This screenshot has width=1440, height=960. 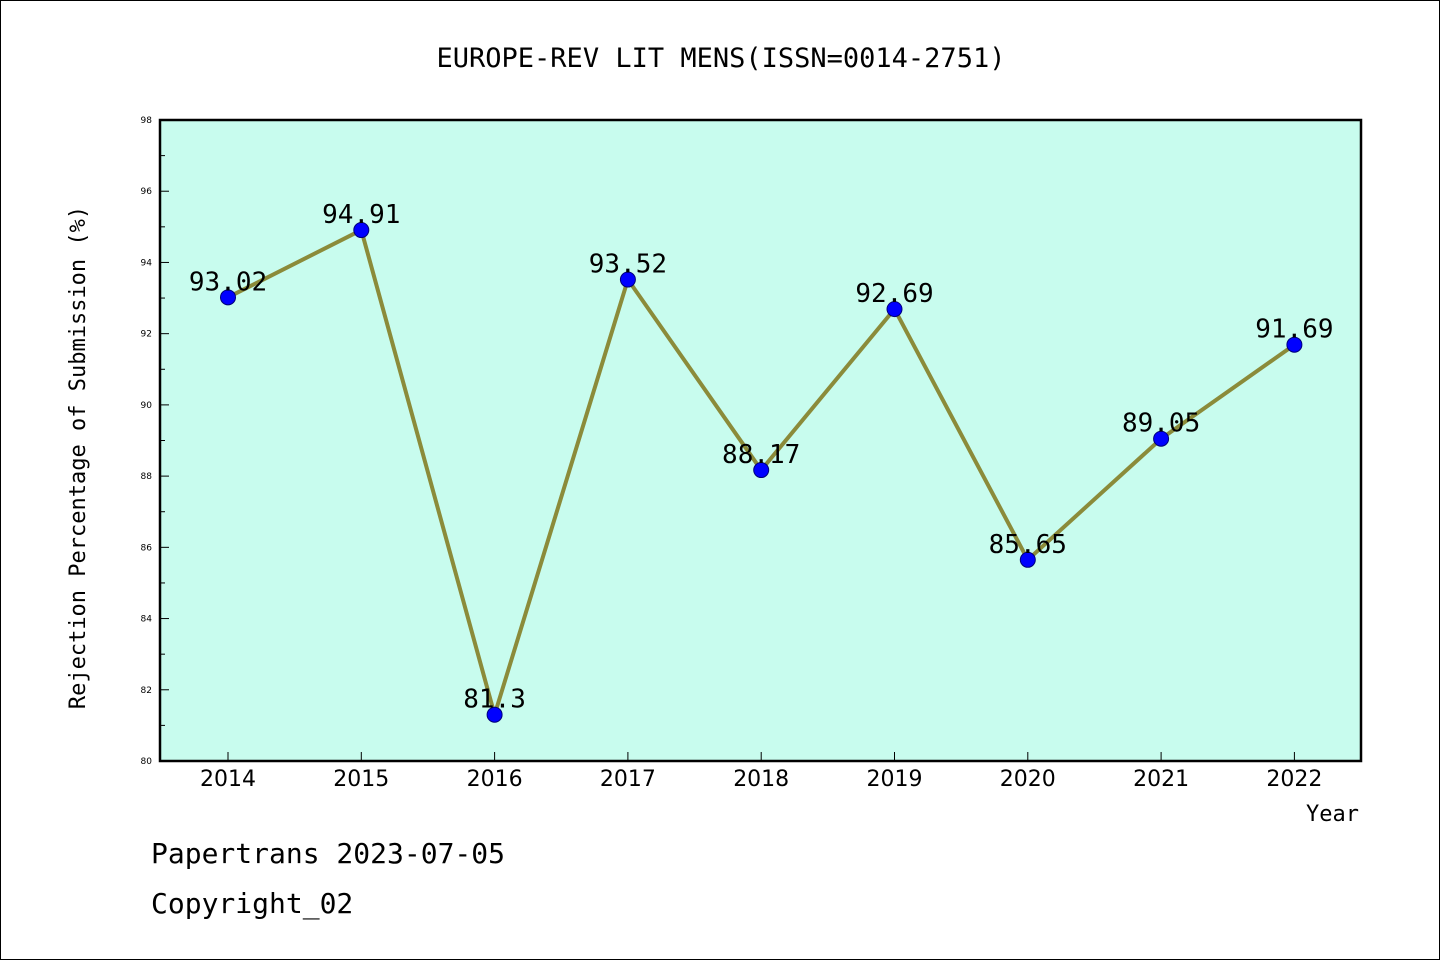 What do you see at coordinates (494, 700) in the screenshot?
I see `data-label: 81.3` at bounding box center [494, 700].